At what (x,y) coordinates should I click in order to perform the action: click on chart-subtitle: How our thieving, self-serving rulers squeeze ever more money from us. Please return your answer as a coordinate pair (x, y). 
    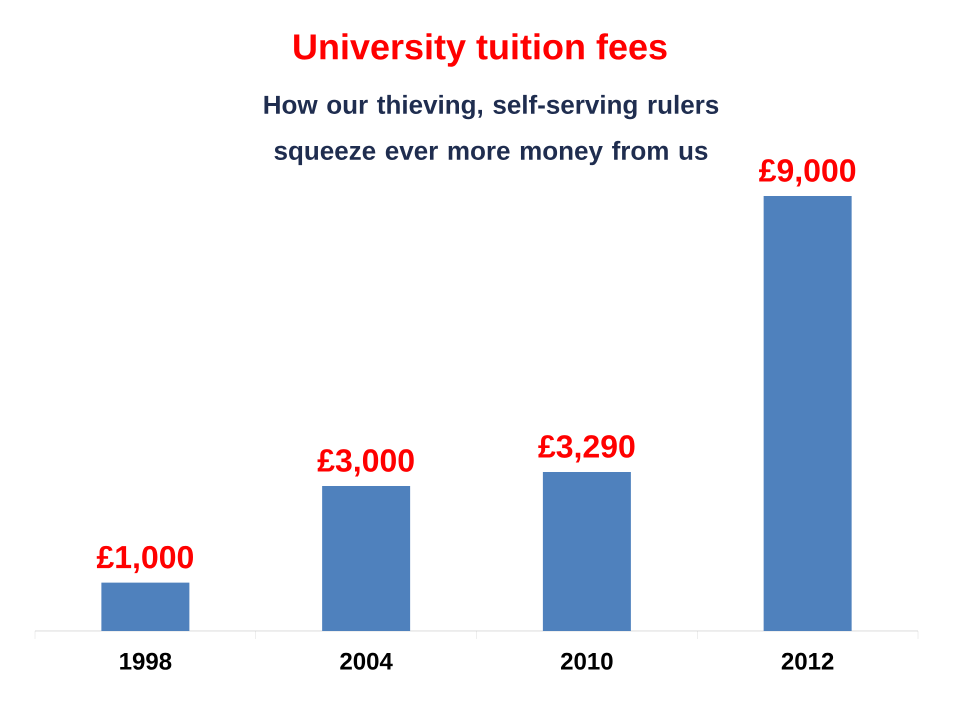
    Looking at the image, I should click on (491, 130).